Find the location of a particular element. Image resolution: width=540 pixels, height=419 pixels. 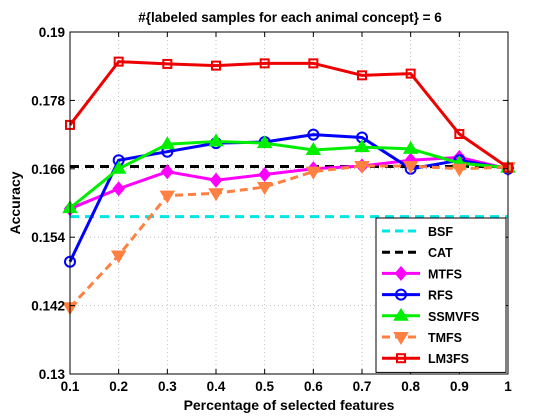

y-tick-label: 0.19 is located at coordinates (52, 32).